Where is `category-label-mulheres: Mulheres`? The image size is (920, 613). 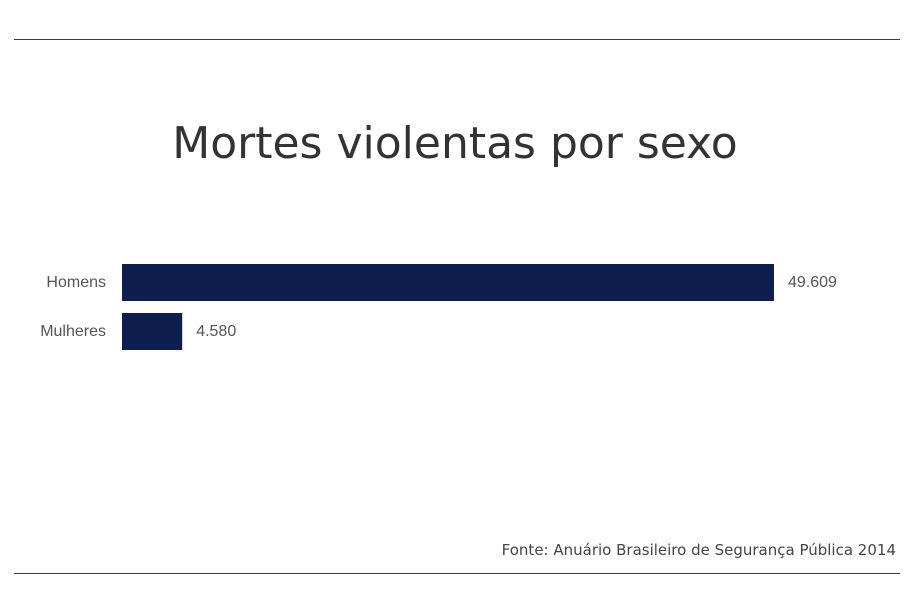
category-label-mulheres: Mulheres is located at coordinates (73, 331).